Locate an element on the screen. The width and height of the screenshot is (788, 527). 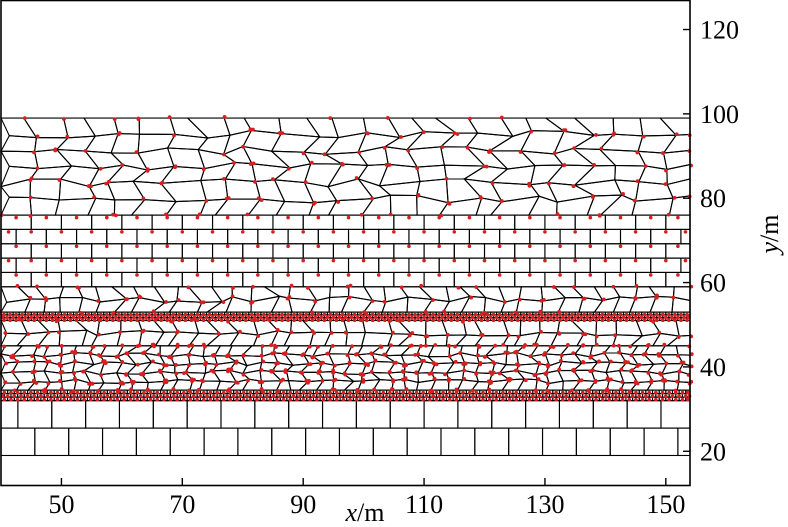
y-tick-label: 120 is located at coordinates (719, 30).